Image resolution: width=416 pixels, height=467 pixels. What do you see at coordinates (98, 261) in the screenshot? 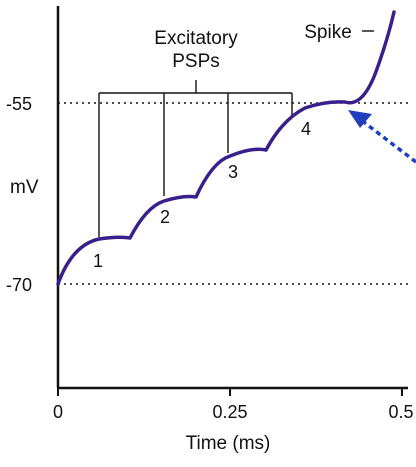
I see `psp-label-1: 1` at bounding box center [98, 261].